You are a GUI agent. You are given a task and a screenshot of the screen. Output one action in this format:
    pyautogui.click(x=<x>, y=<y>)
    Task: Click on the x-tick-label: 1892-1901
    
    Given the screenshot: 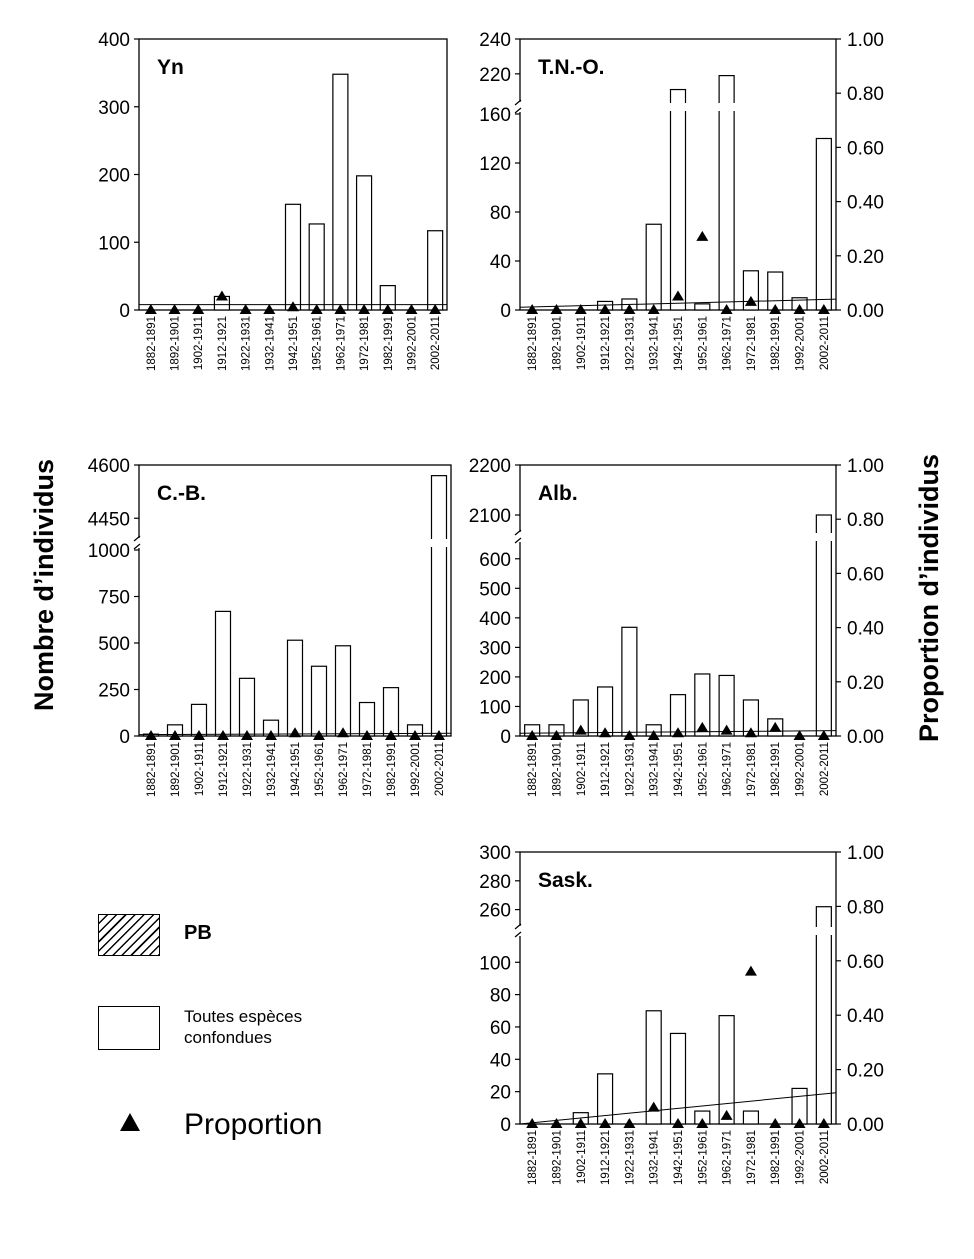 What is the action you would take?
    pyautogui.click(x=557, y=1157)
    